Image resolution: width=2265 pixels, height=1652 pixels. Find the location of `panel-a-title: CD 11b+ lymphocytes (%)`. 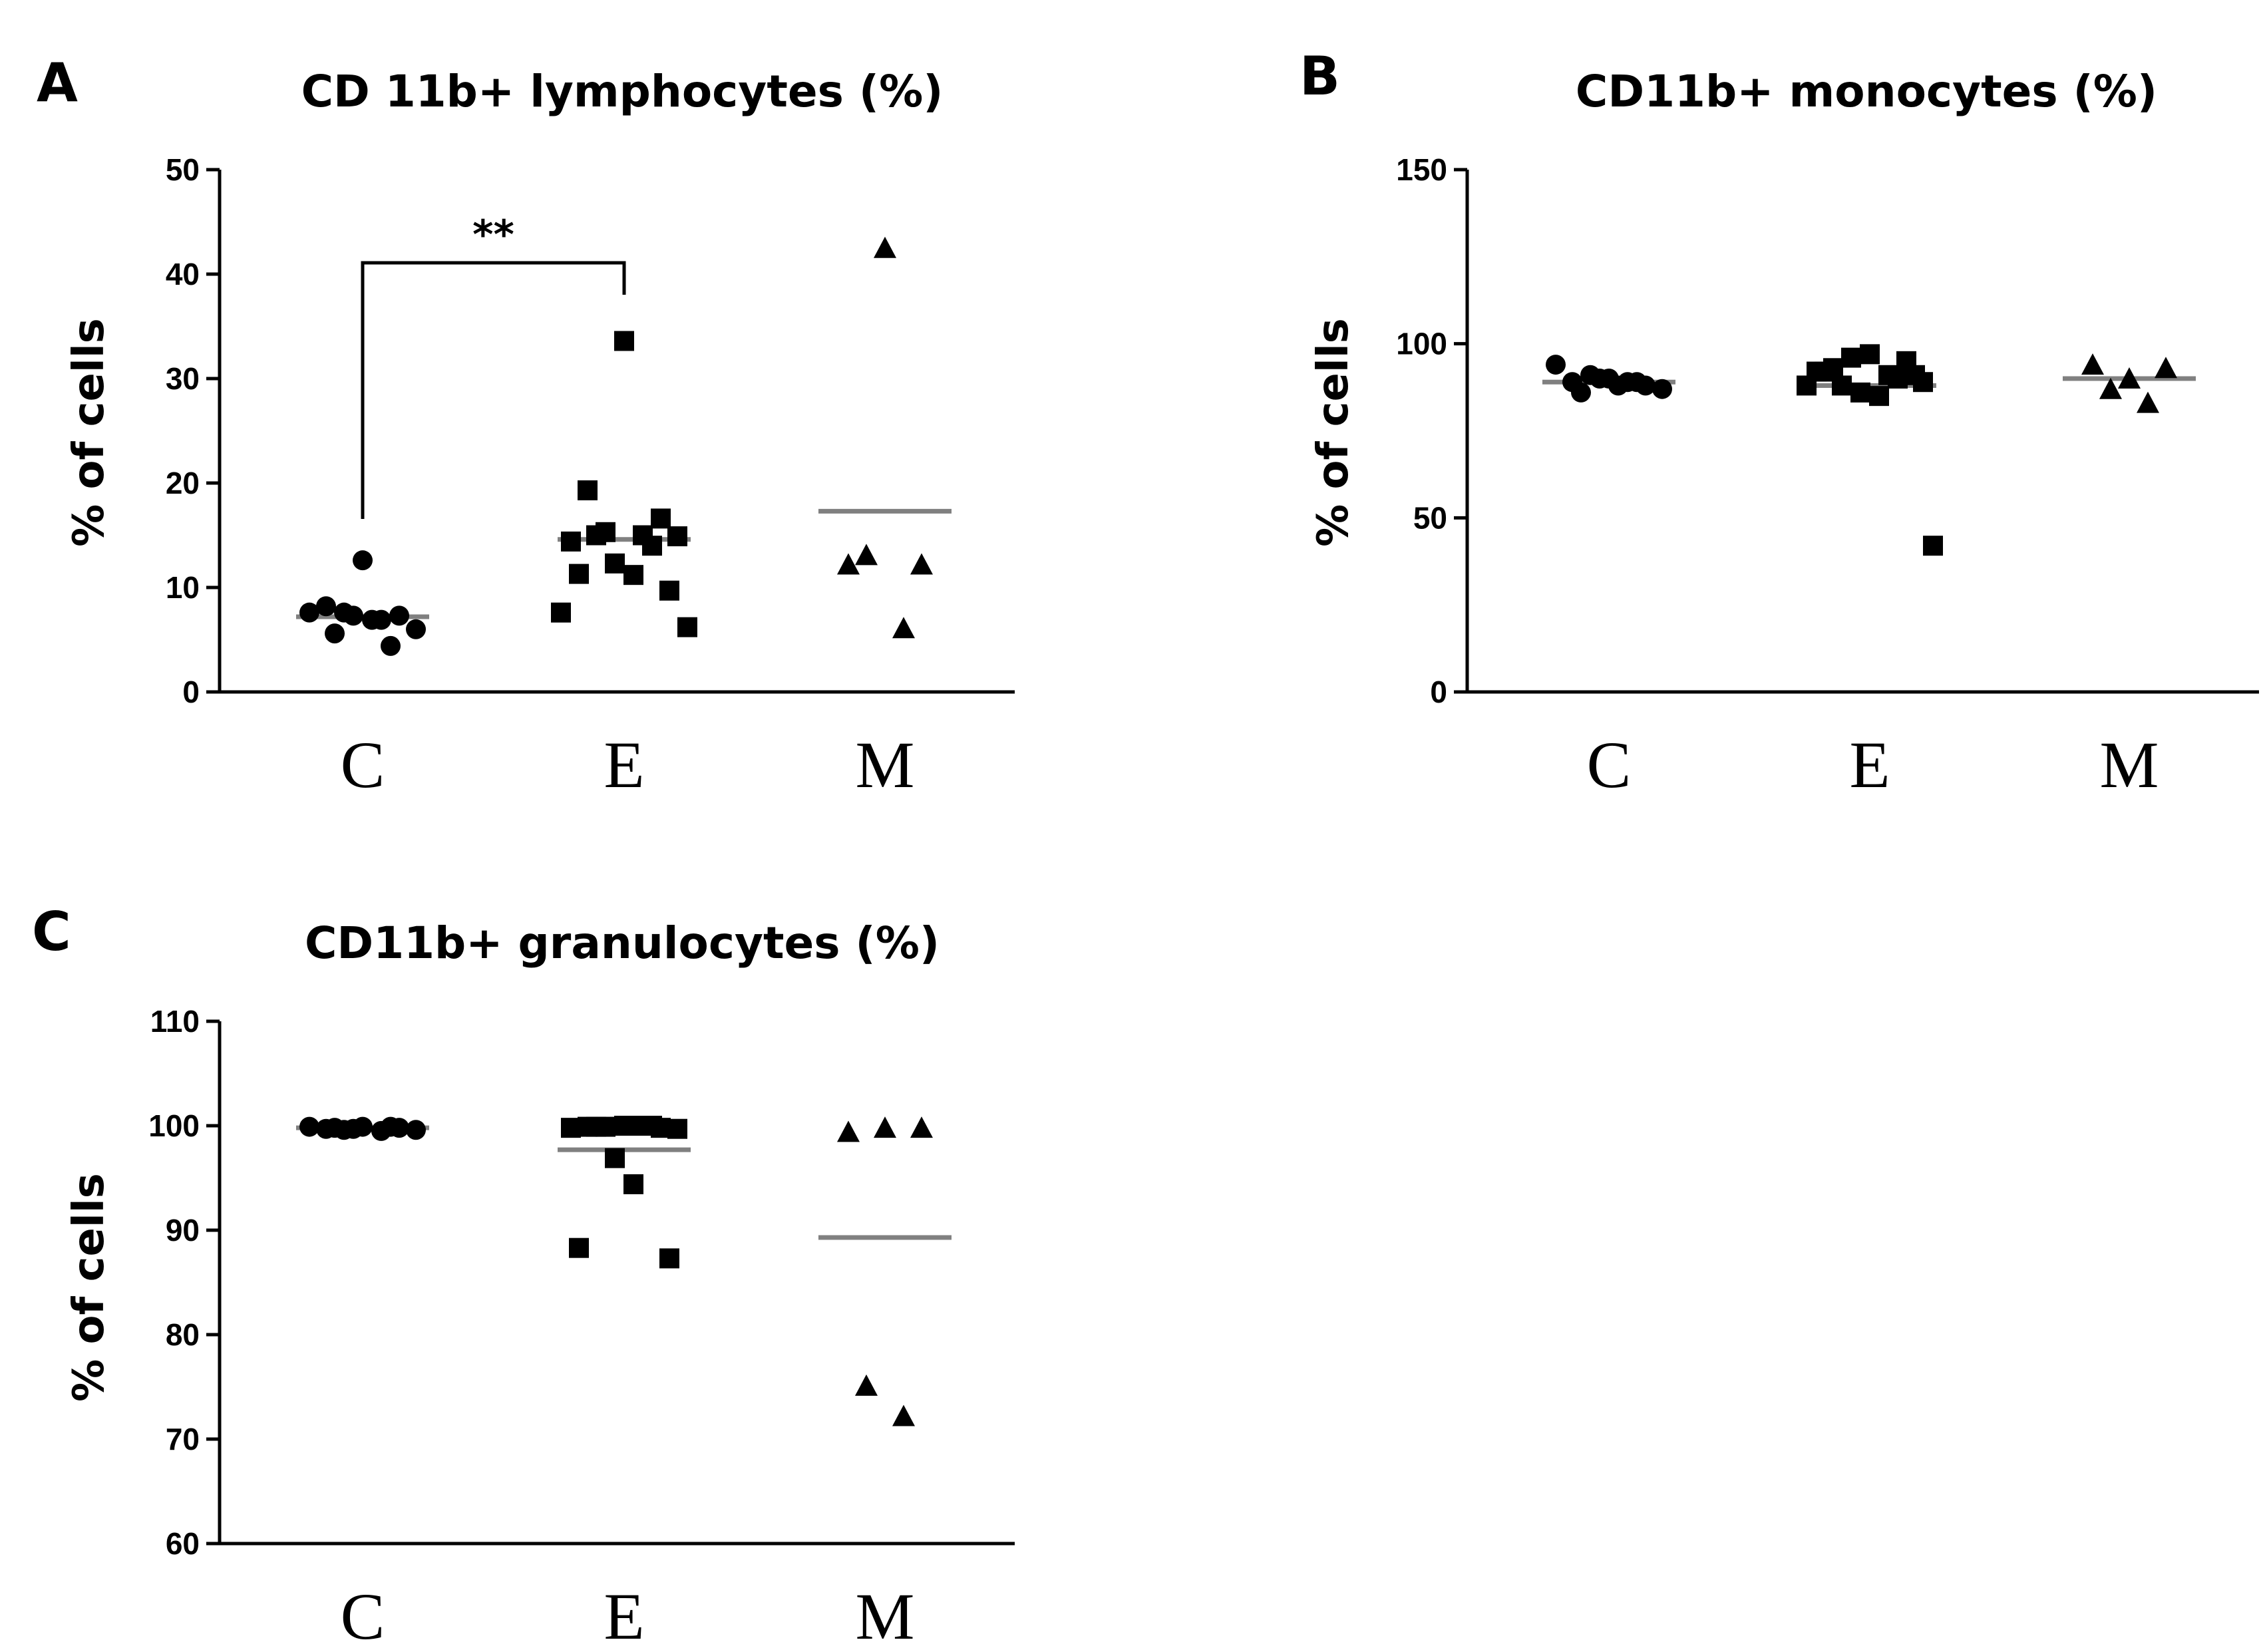

panel-a-title: CD 11b+ lymphocytes (%) is located at coordinates (622, 92).